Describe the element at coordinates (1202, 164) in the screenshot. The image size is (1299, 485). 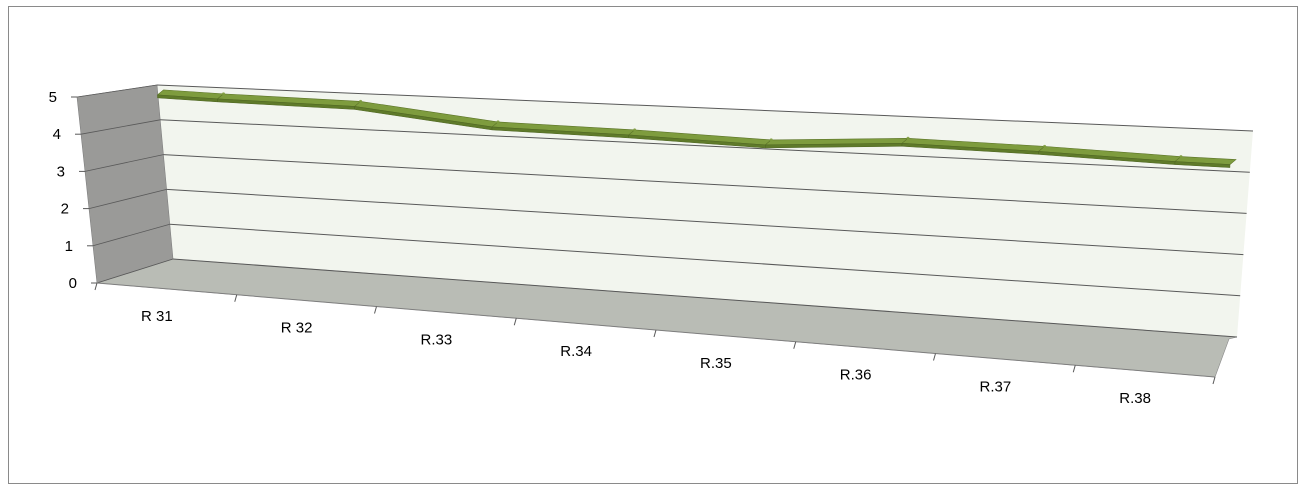
I see `series-ribbon-front` at that location.